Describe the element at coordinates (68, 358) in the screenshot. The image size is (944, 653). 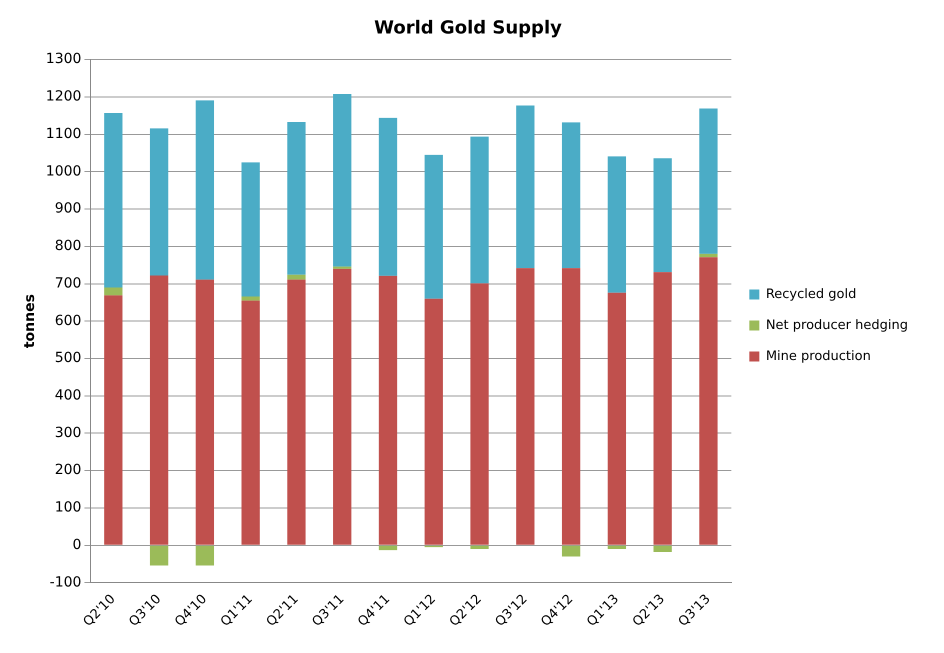
I see `y-tick-label: 500` at that location.